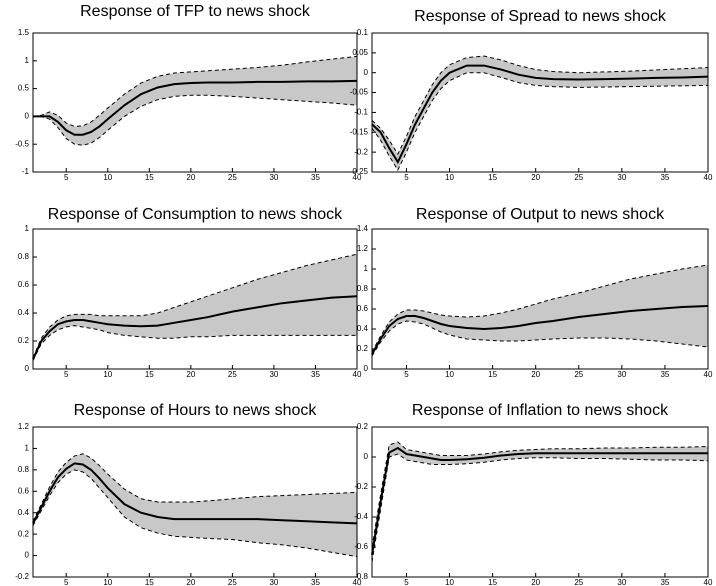 The width and height of the screenshot is (716, 586). What do you see at coordinates (195, 11) in the screenshot?
I see `chart-title: Response of TFP to news shock` at bounding box center [195, 11].